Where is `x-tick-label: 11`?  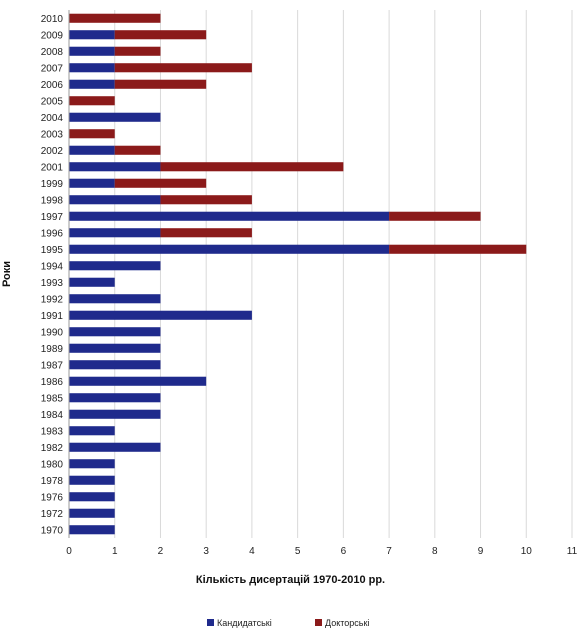
x-tick-label: 11 is located at coordinates (572, 551).